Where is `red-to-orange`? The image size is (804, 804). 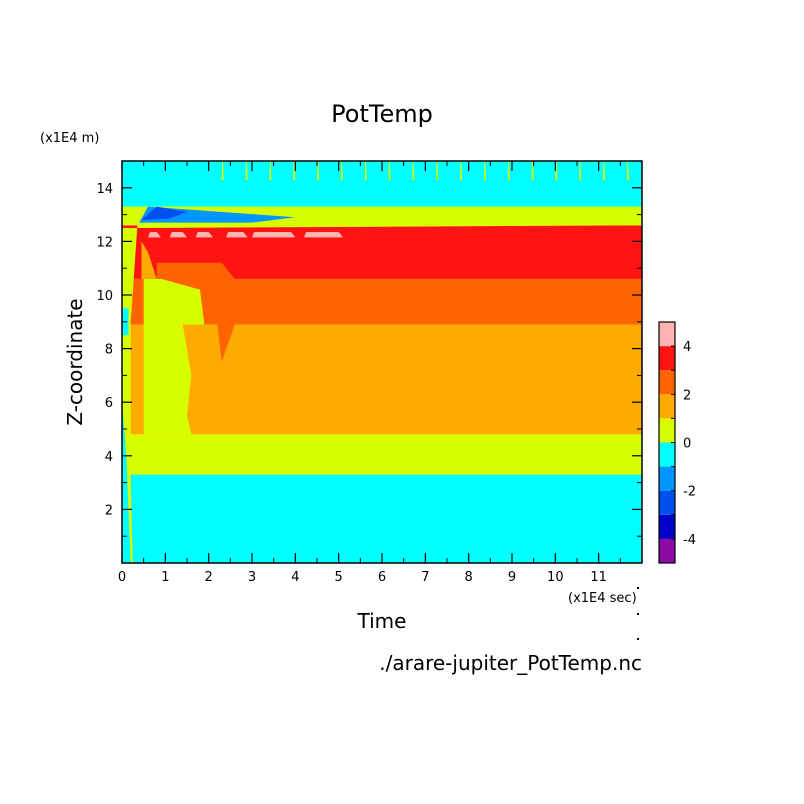 red-to-orange is located at coordinates (195, 270).